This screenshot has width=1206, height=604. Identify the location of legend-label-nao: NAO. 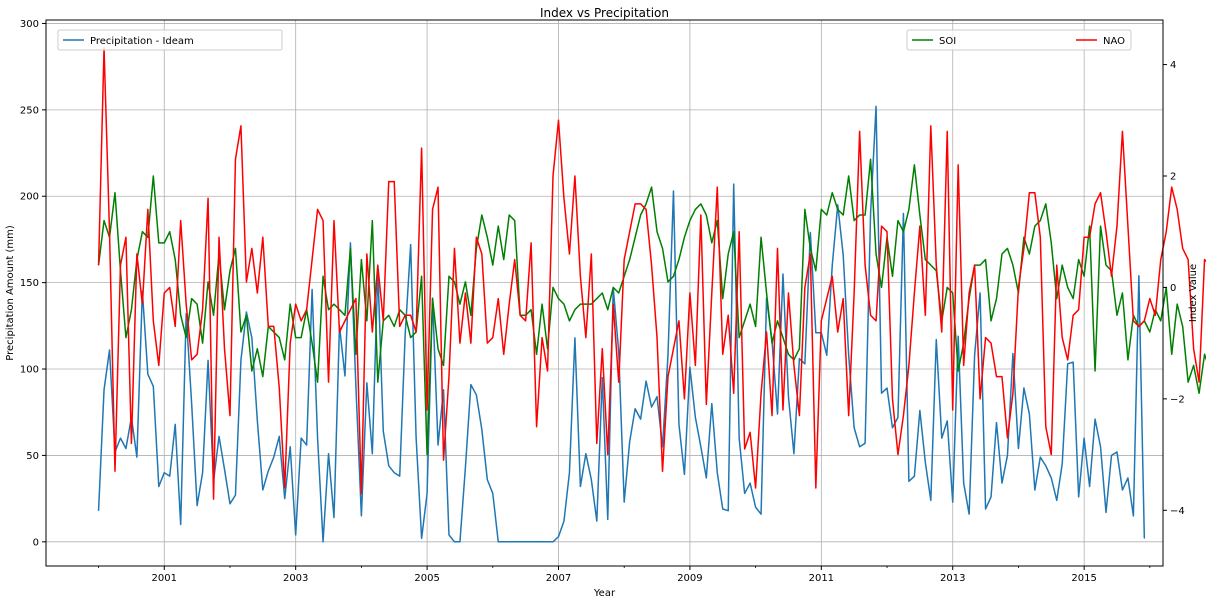
(1114, 41).